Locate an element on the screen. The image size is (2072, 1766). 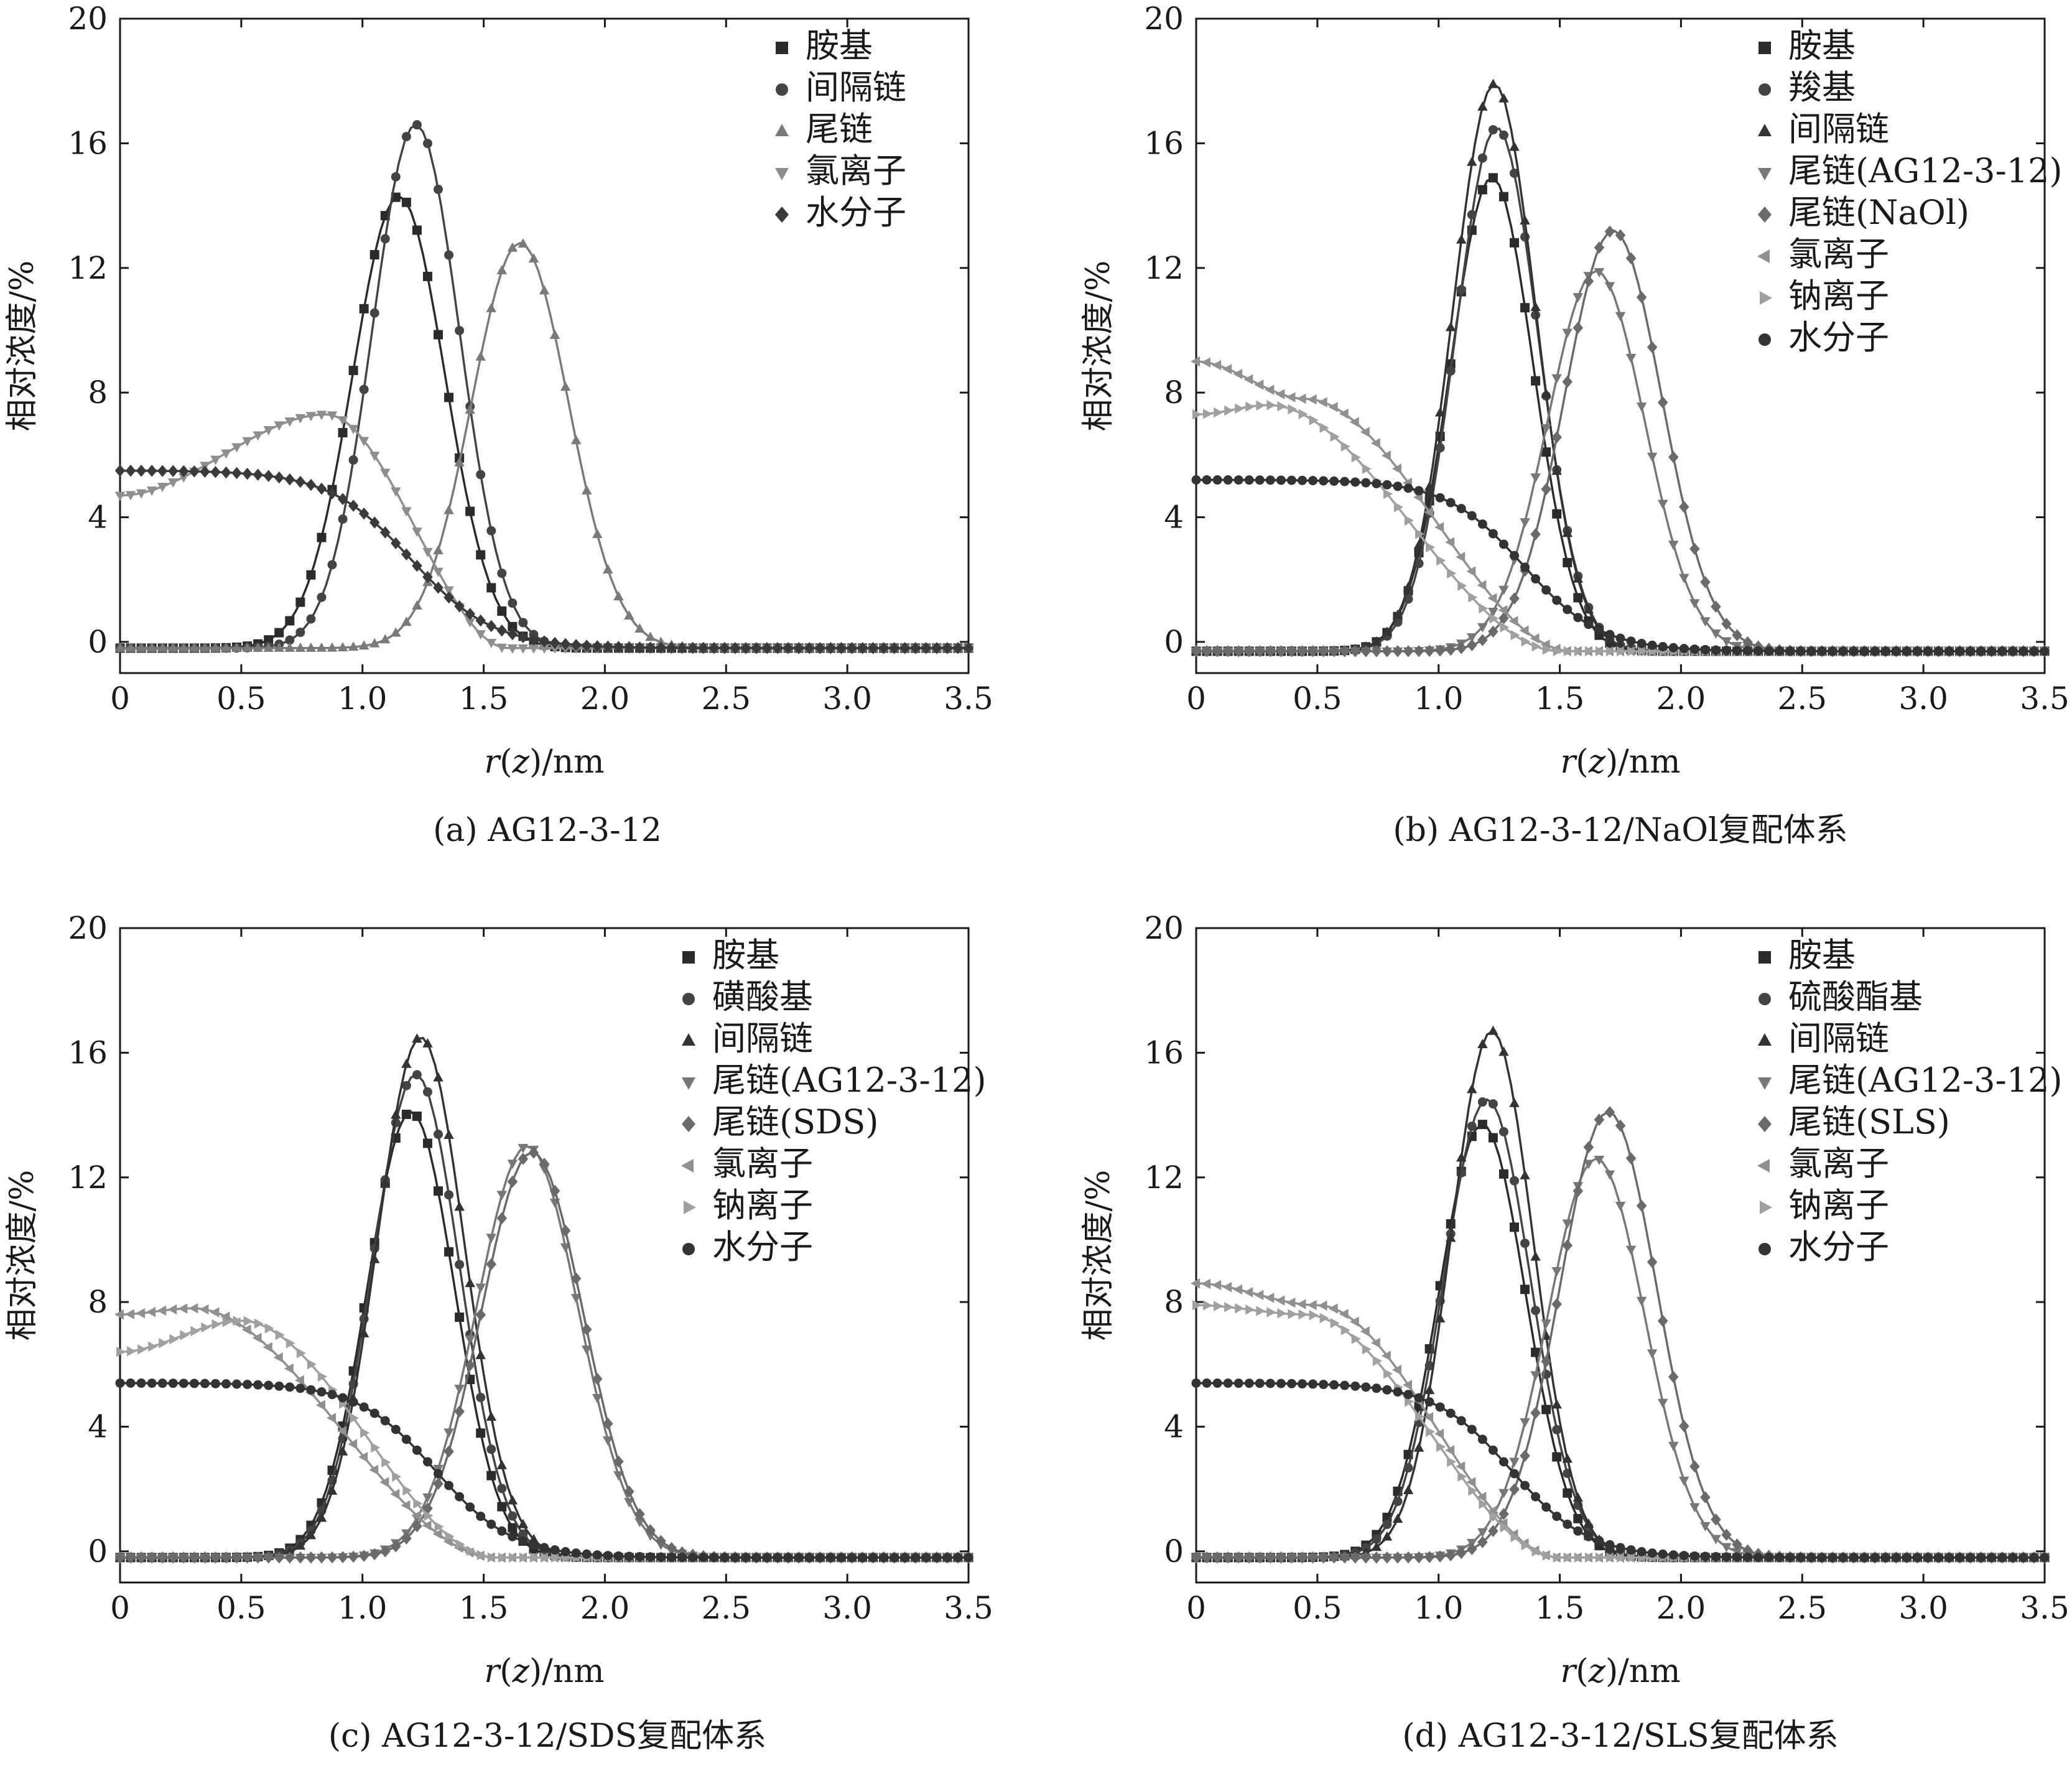
x-tick-label: 3.5 is located at coordinates (968, 699).